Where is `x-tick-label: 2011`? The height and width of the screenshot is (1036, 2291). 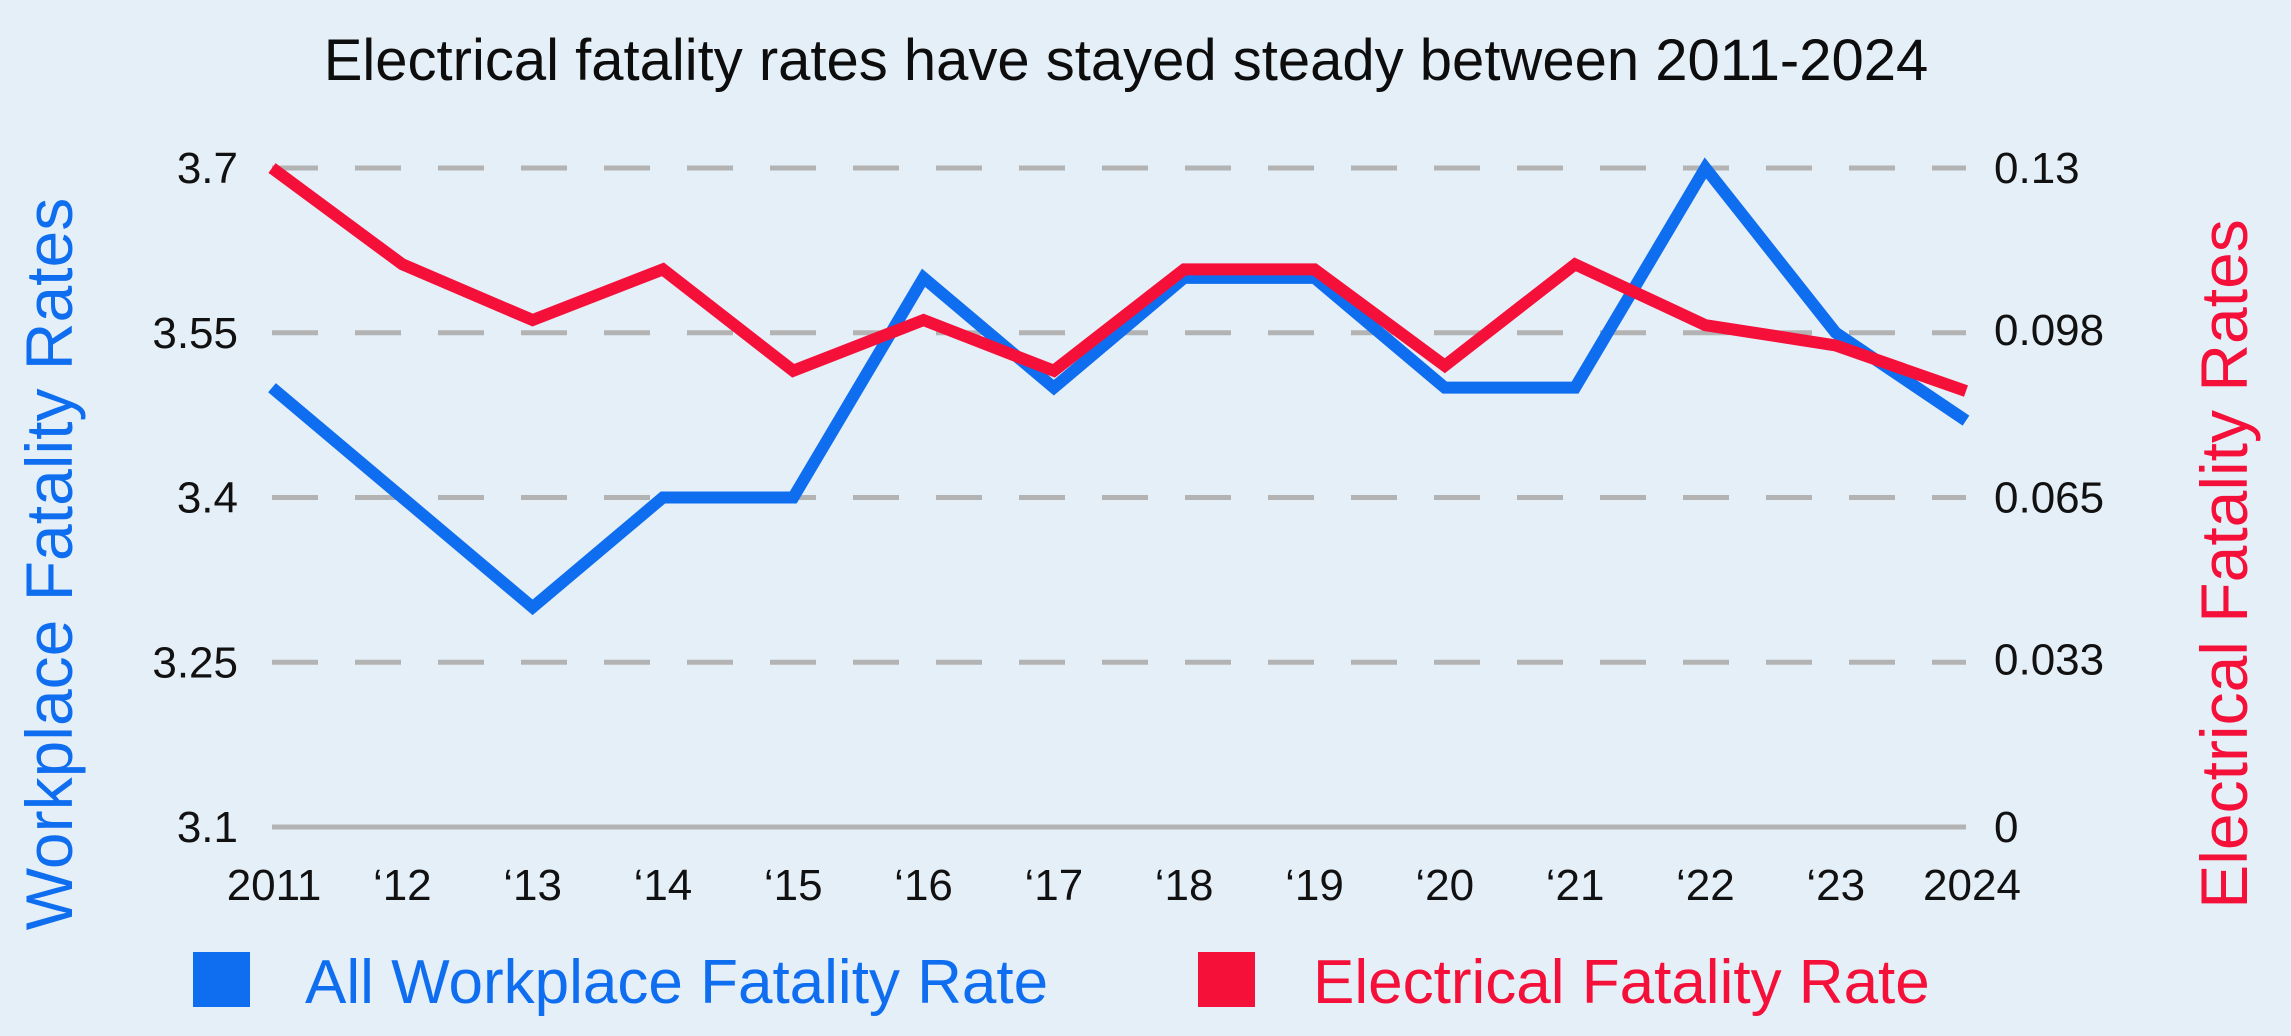 x-tick-label: 2011 is located at coordinates (274, 885).